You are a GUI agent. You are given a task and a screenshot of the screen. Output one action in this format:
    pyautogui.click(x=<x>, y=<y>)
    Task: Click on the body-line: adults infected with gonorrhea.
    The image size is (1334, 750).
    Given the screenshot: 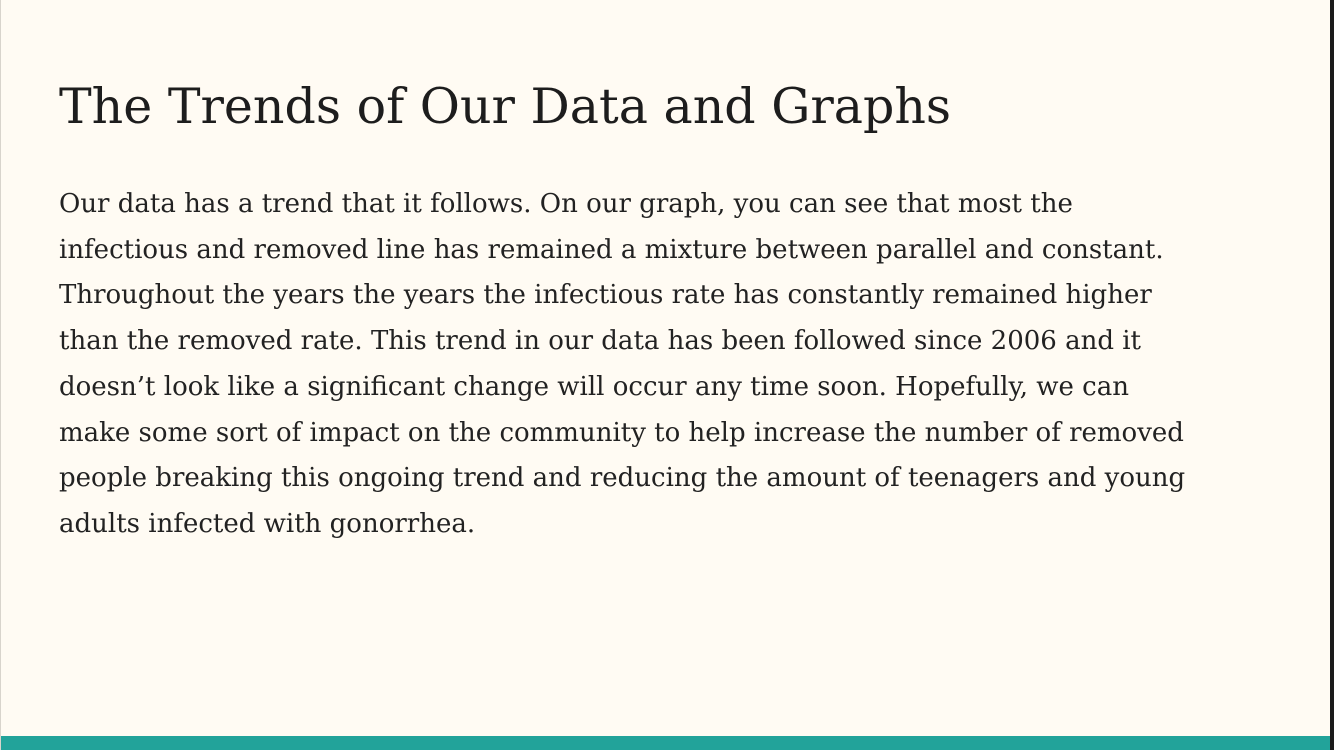 What is the action you would take?
    pyautogui.click(x=267, y=523)
    